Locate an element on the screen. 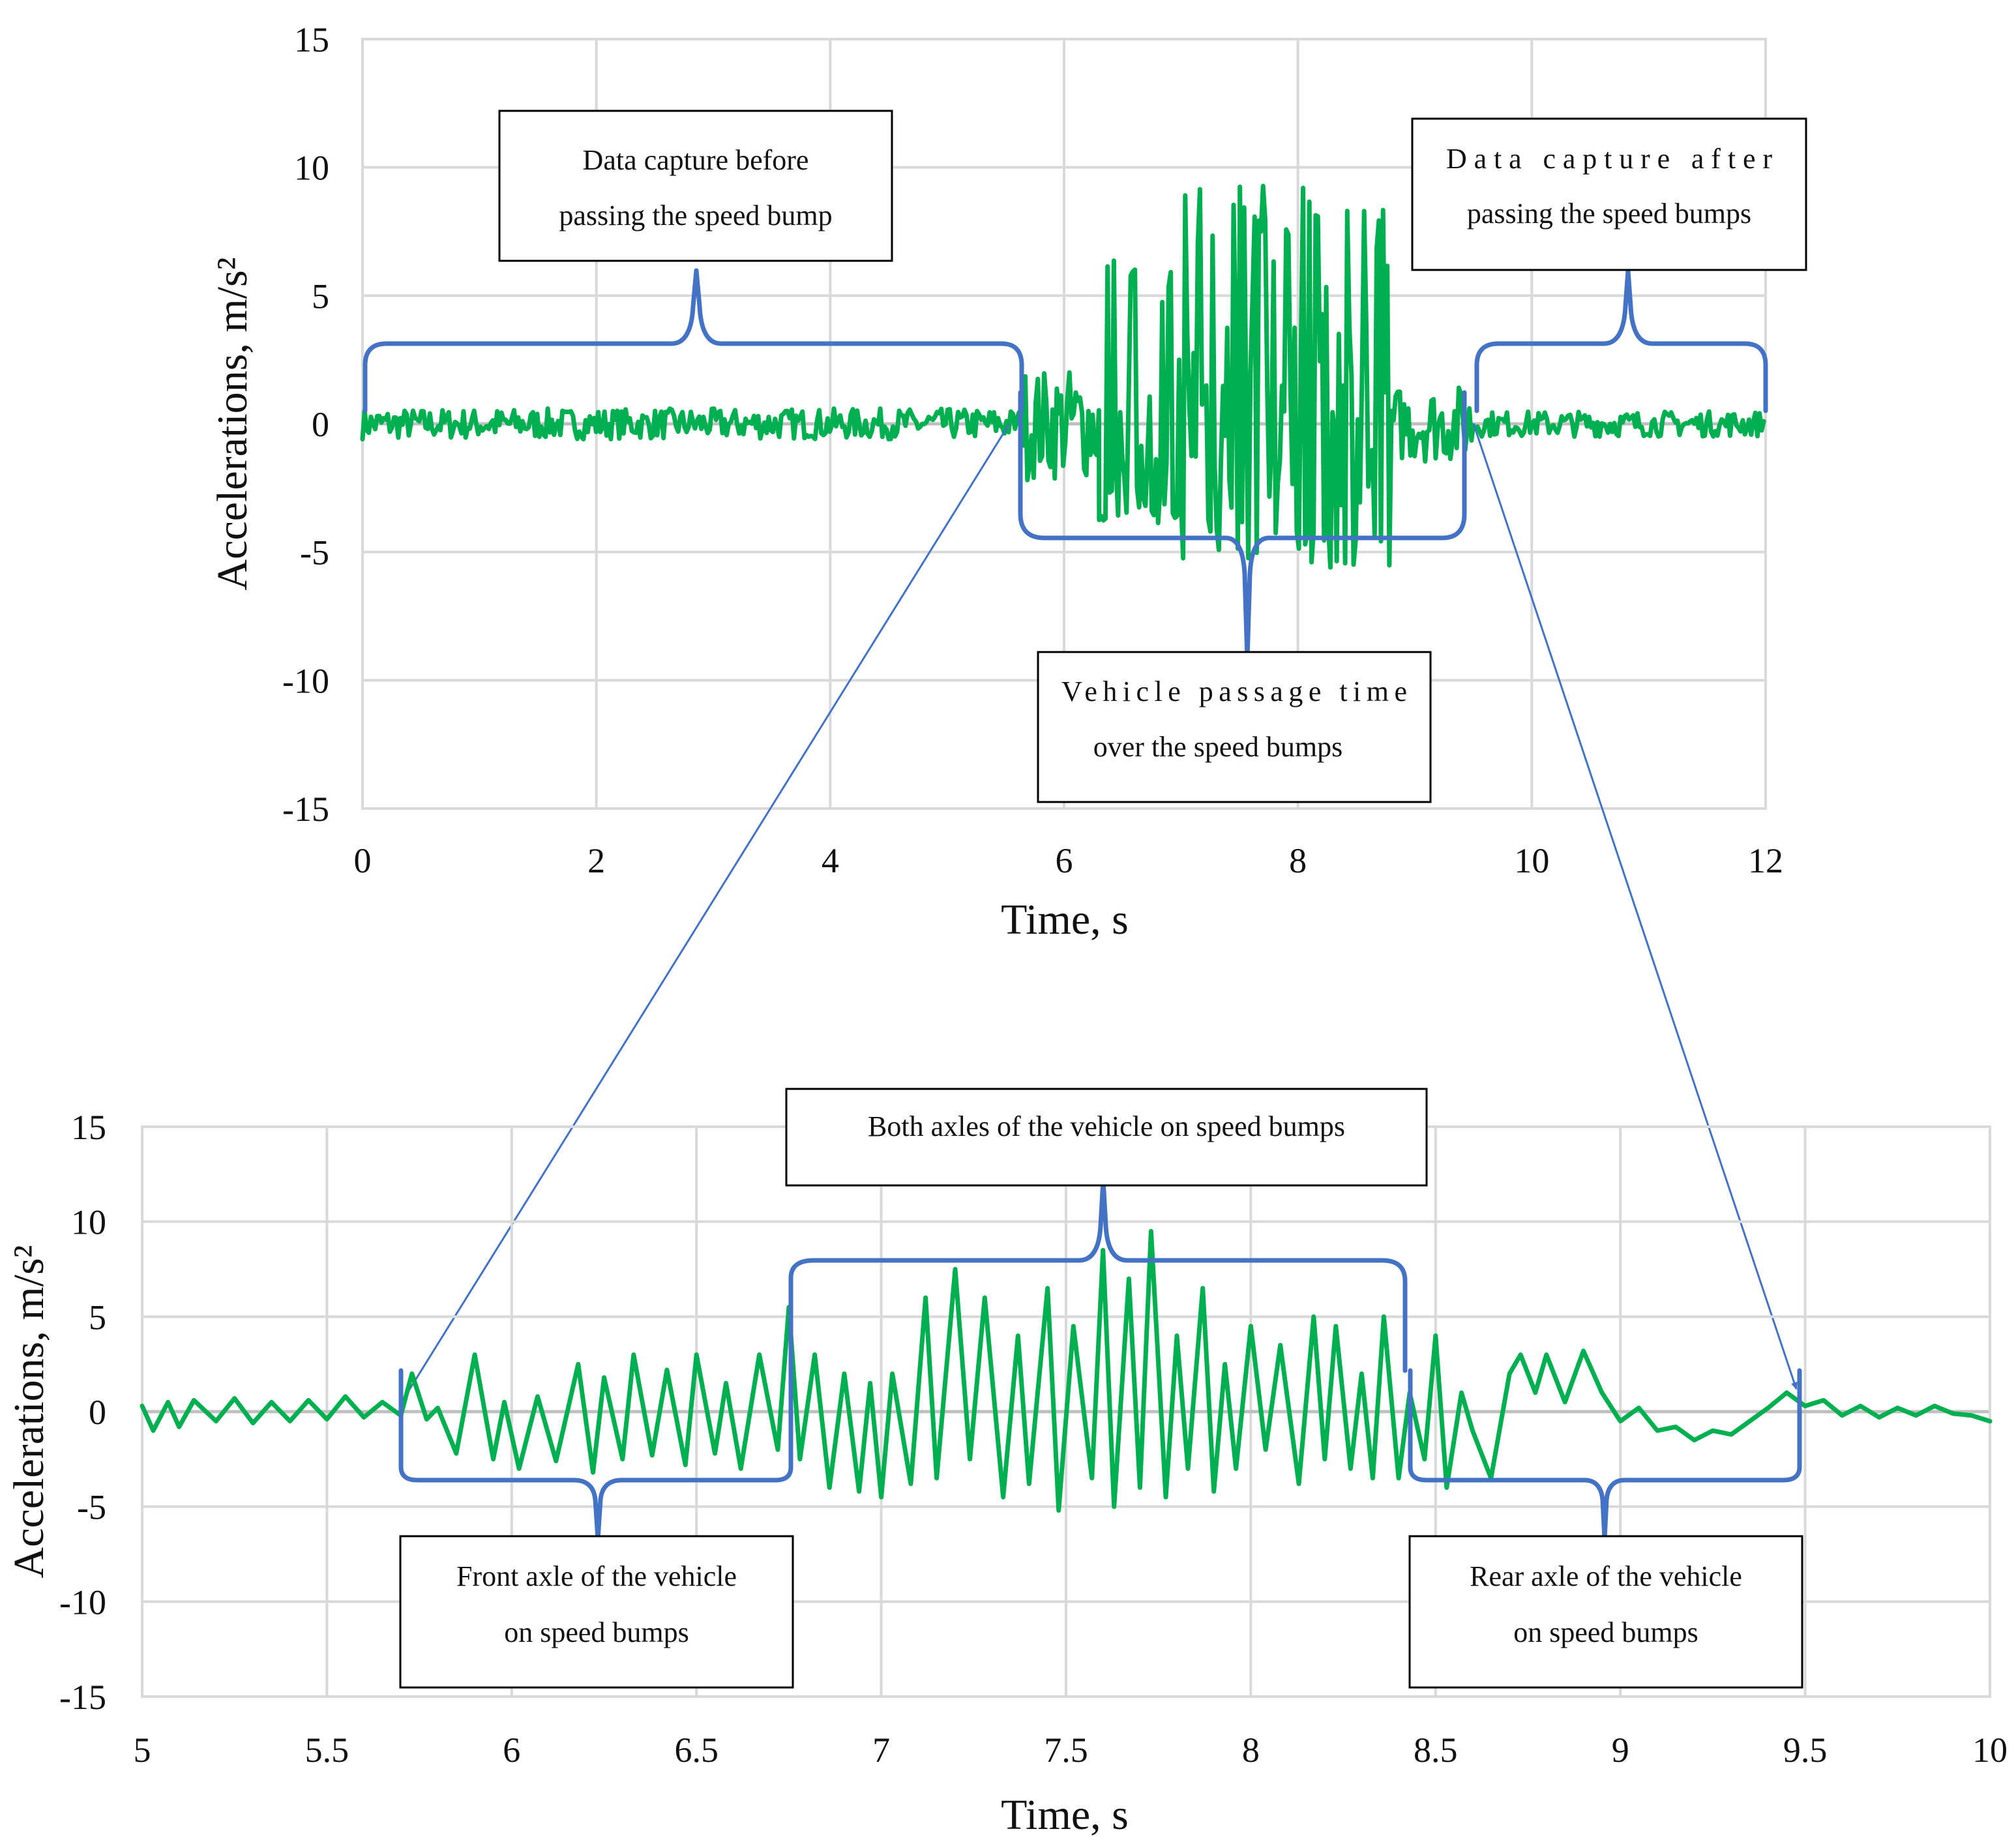 The height and width of the screenshot is (1842, 2016). front-axle-annotation-line1: Front axle of the vehicle is located at coordinates (597, 1576).